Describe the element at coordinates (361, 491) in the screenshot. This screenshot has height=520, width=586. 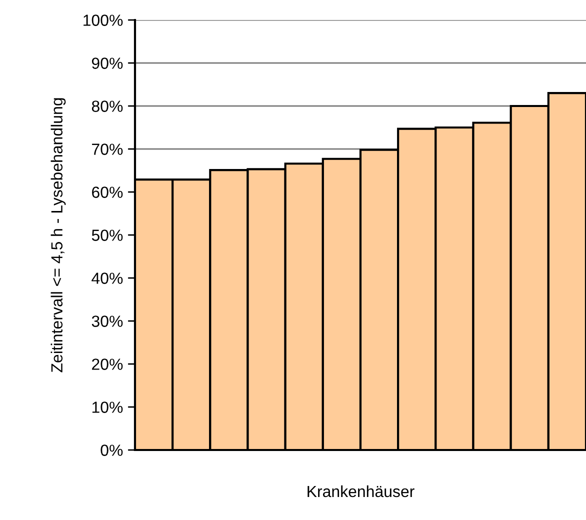
I see `x-axis-title: Krankenhäuser` at that location.